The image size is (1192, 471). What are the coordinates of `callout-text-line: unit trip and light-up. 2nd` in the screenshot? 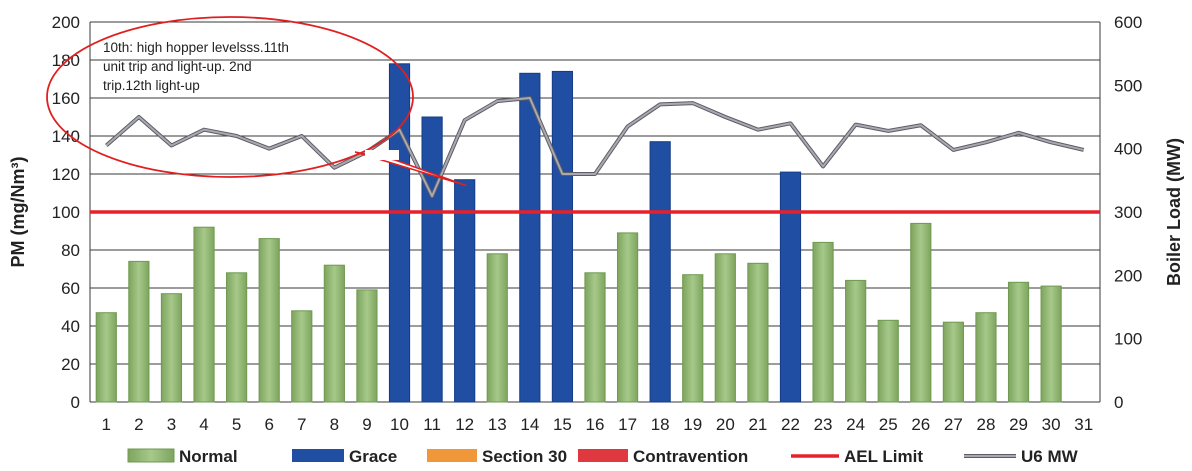 It's located at (177, 66).